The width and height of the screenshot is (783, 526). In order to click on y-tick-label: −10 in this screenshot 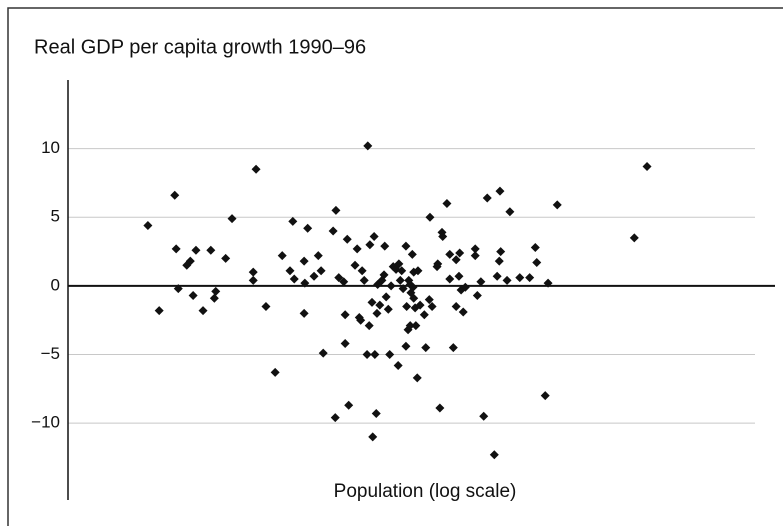, I will do `click(45, 422)`.